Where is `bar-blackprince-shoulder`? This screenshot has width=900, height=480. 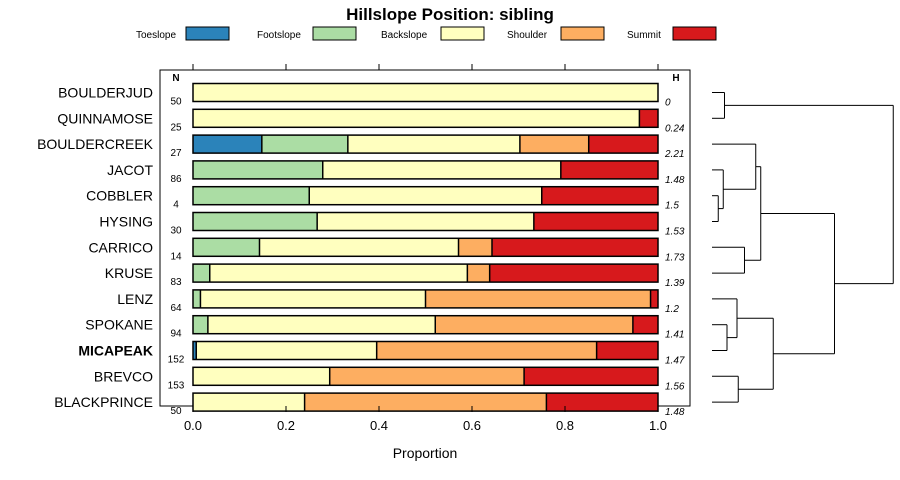
bar-blackprince-shoulder is located at coordinates (425, 402).